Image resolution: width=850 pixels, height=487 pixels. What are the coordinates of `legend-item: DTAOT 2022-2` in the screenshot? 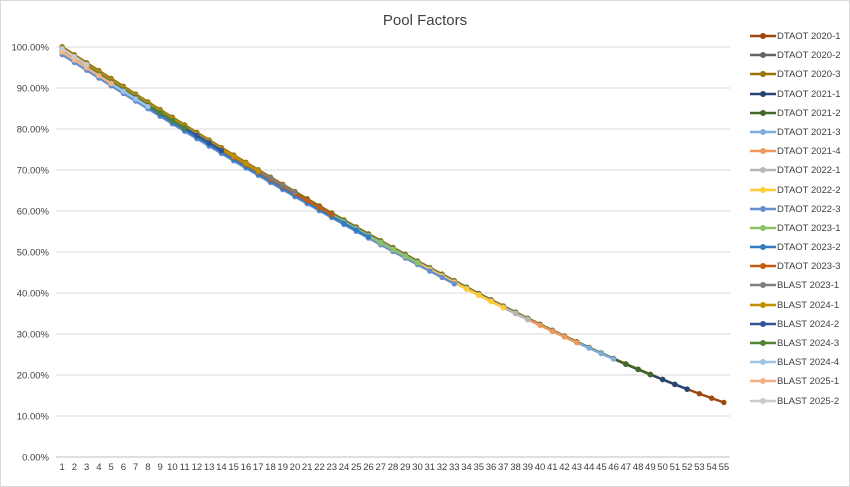 It's located at (798, 193).